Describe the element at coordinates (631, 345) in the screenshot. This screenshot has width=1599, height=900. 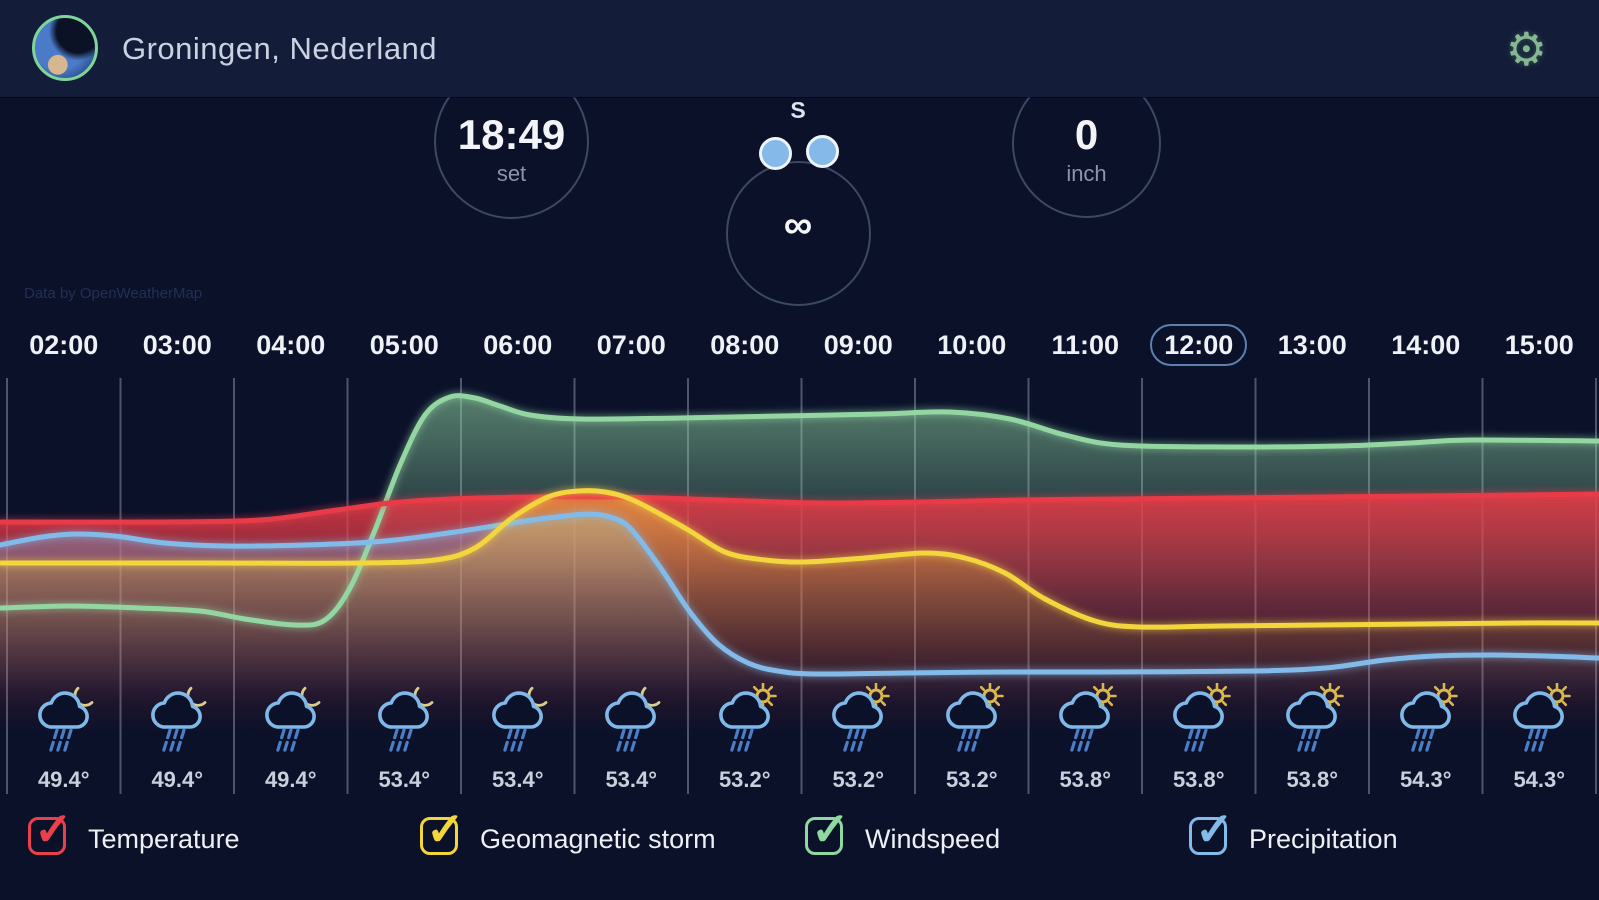
I see `time-label: 07:00` at that location.